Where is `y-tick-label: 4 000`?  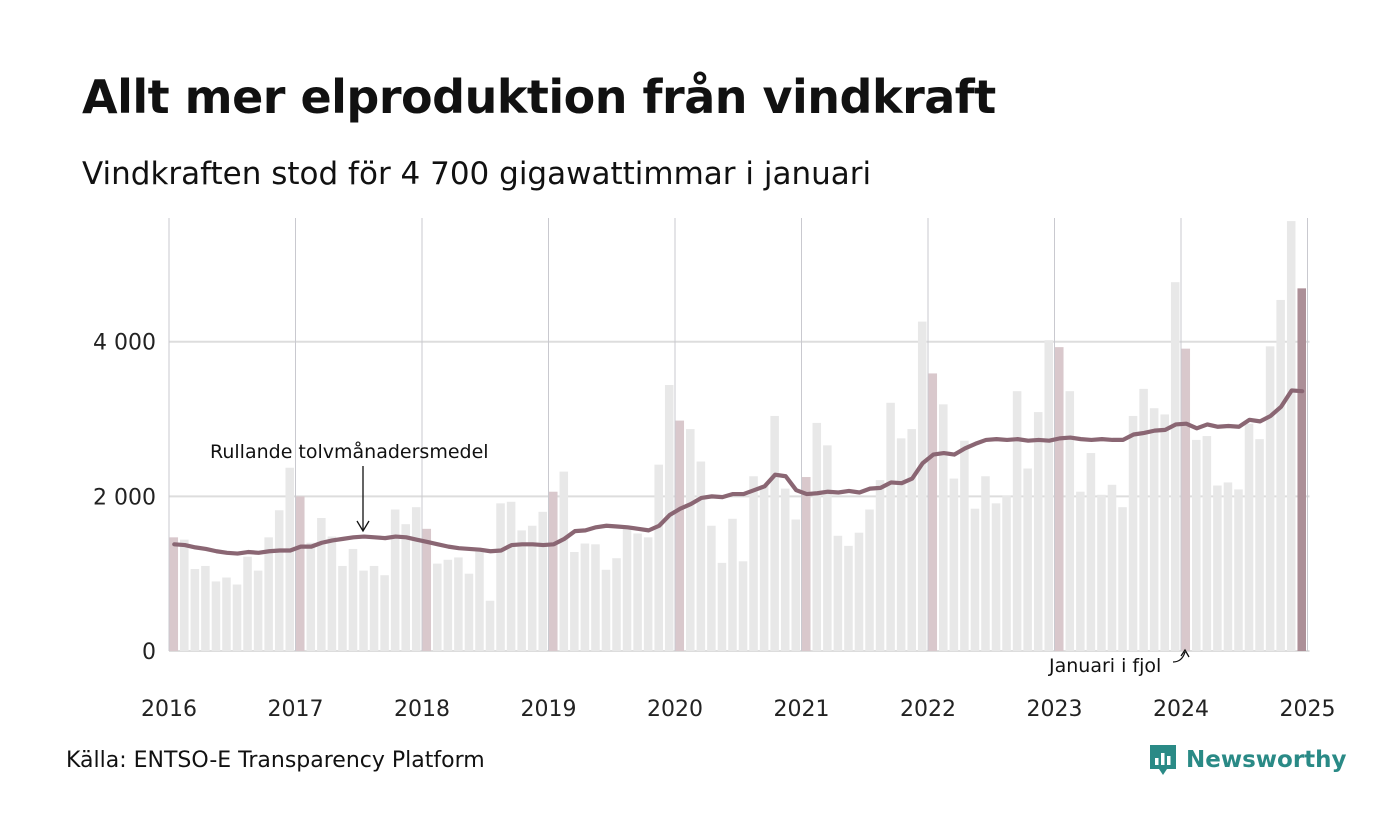 y-tick-label: 4 000 is located at coordinates (124, 343).